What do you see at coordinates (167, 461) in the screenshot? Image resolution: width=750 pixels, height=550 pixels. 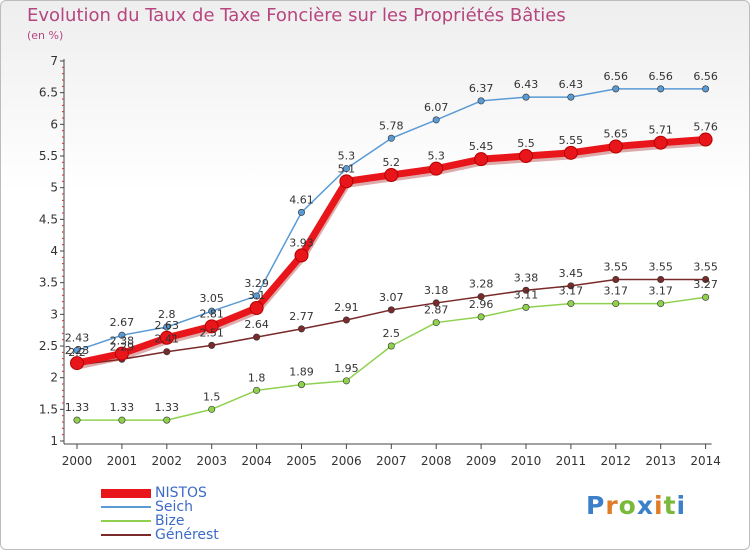 I see `x-tick-label: 2002` at bounding box center [167, 461].